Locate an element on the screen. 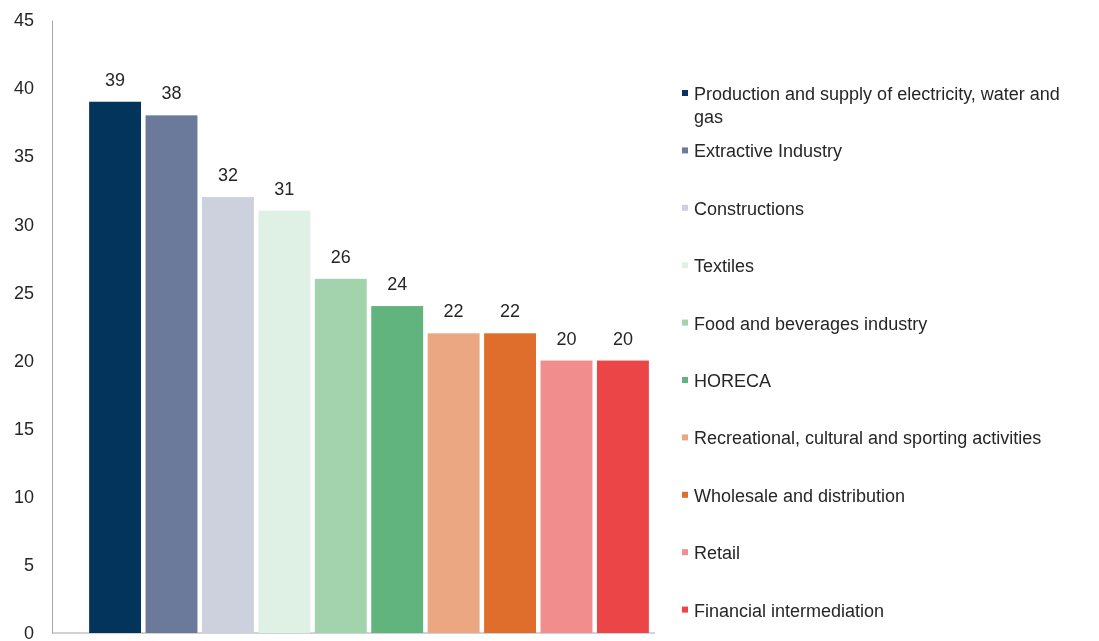 The height and width of the screenshot is (641, 1099). data-label: 31 is located at coordinates (284, 188).